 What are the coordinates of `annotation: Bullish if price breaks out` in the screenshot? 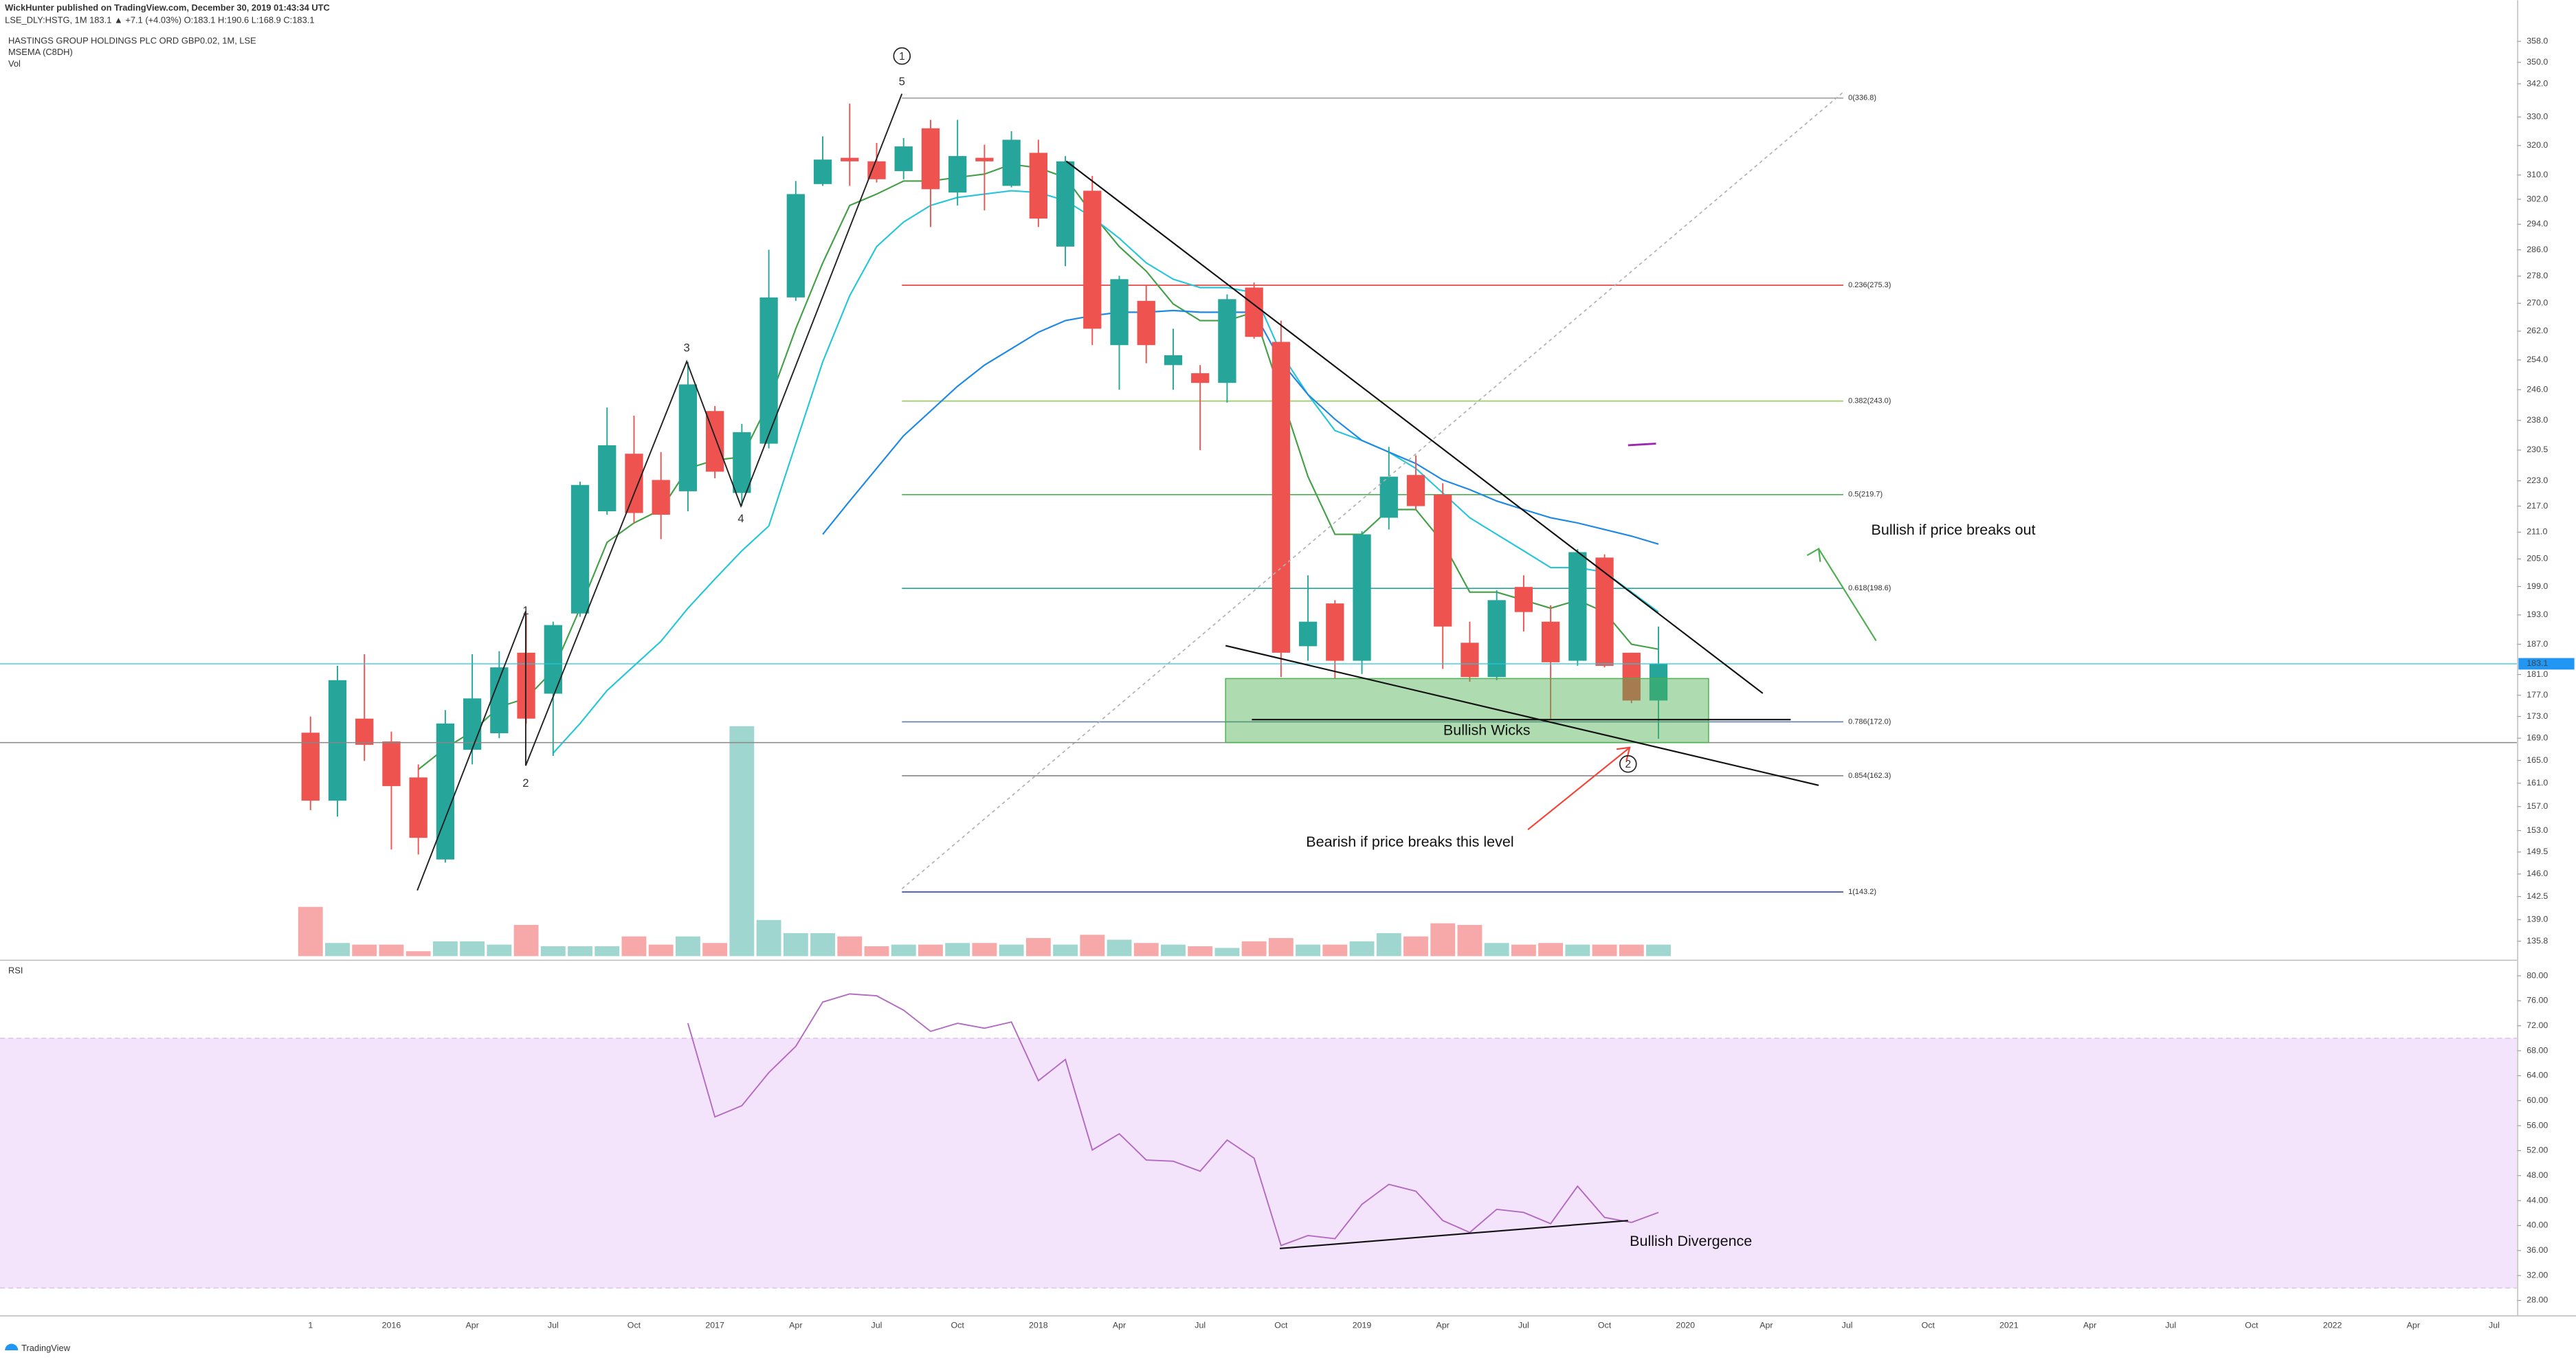 It's located at (1954, 530).